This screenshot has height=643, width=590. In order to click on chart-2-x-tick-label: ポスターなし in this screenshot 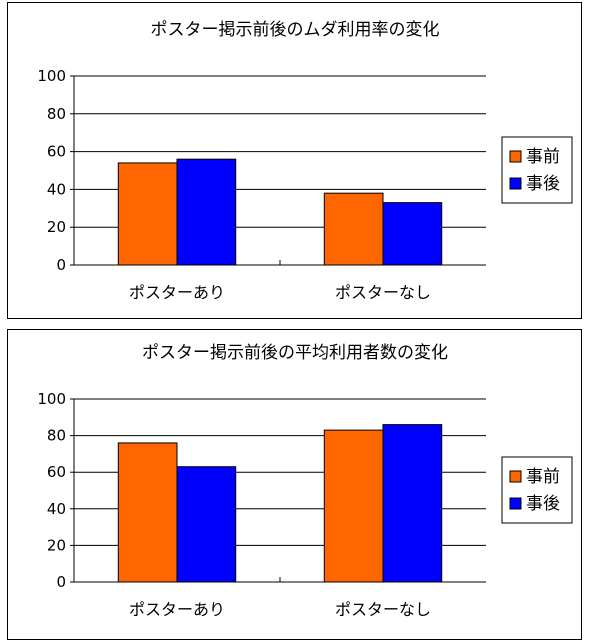, I will do `click(383, 609)`.